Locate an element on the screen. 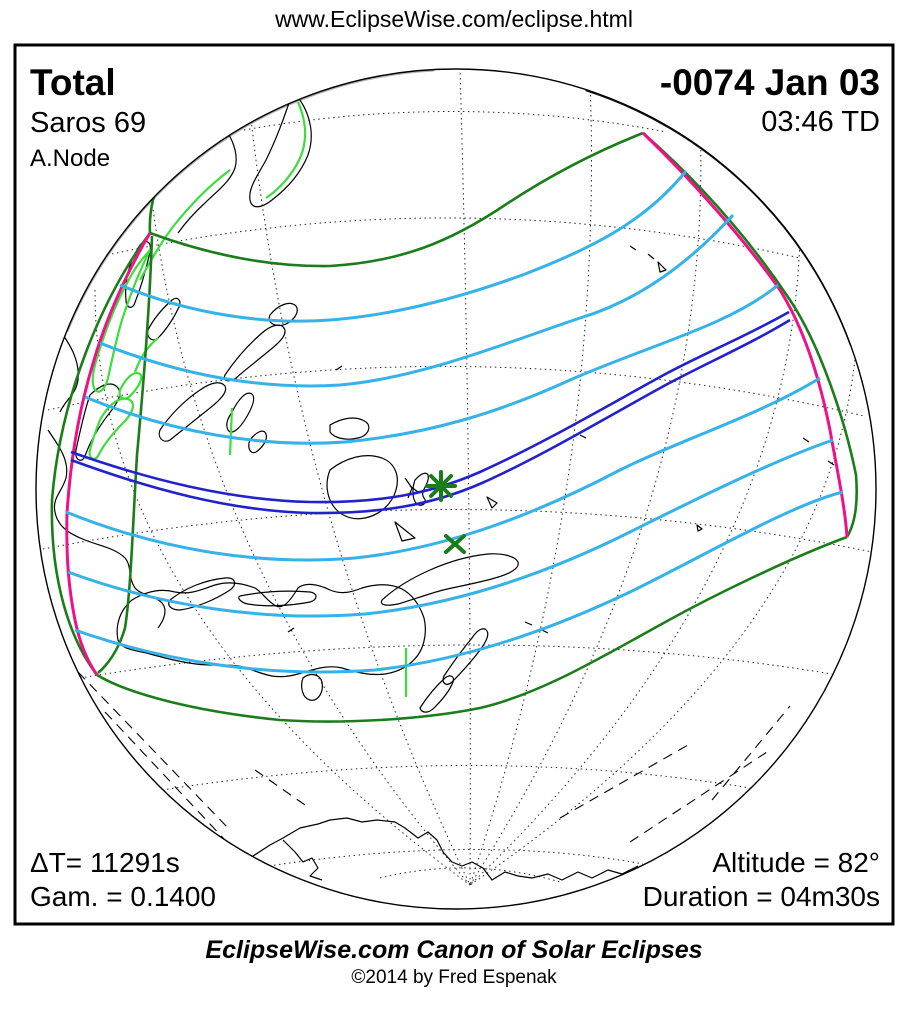  philippines is located at coordinates (240, 412).